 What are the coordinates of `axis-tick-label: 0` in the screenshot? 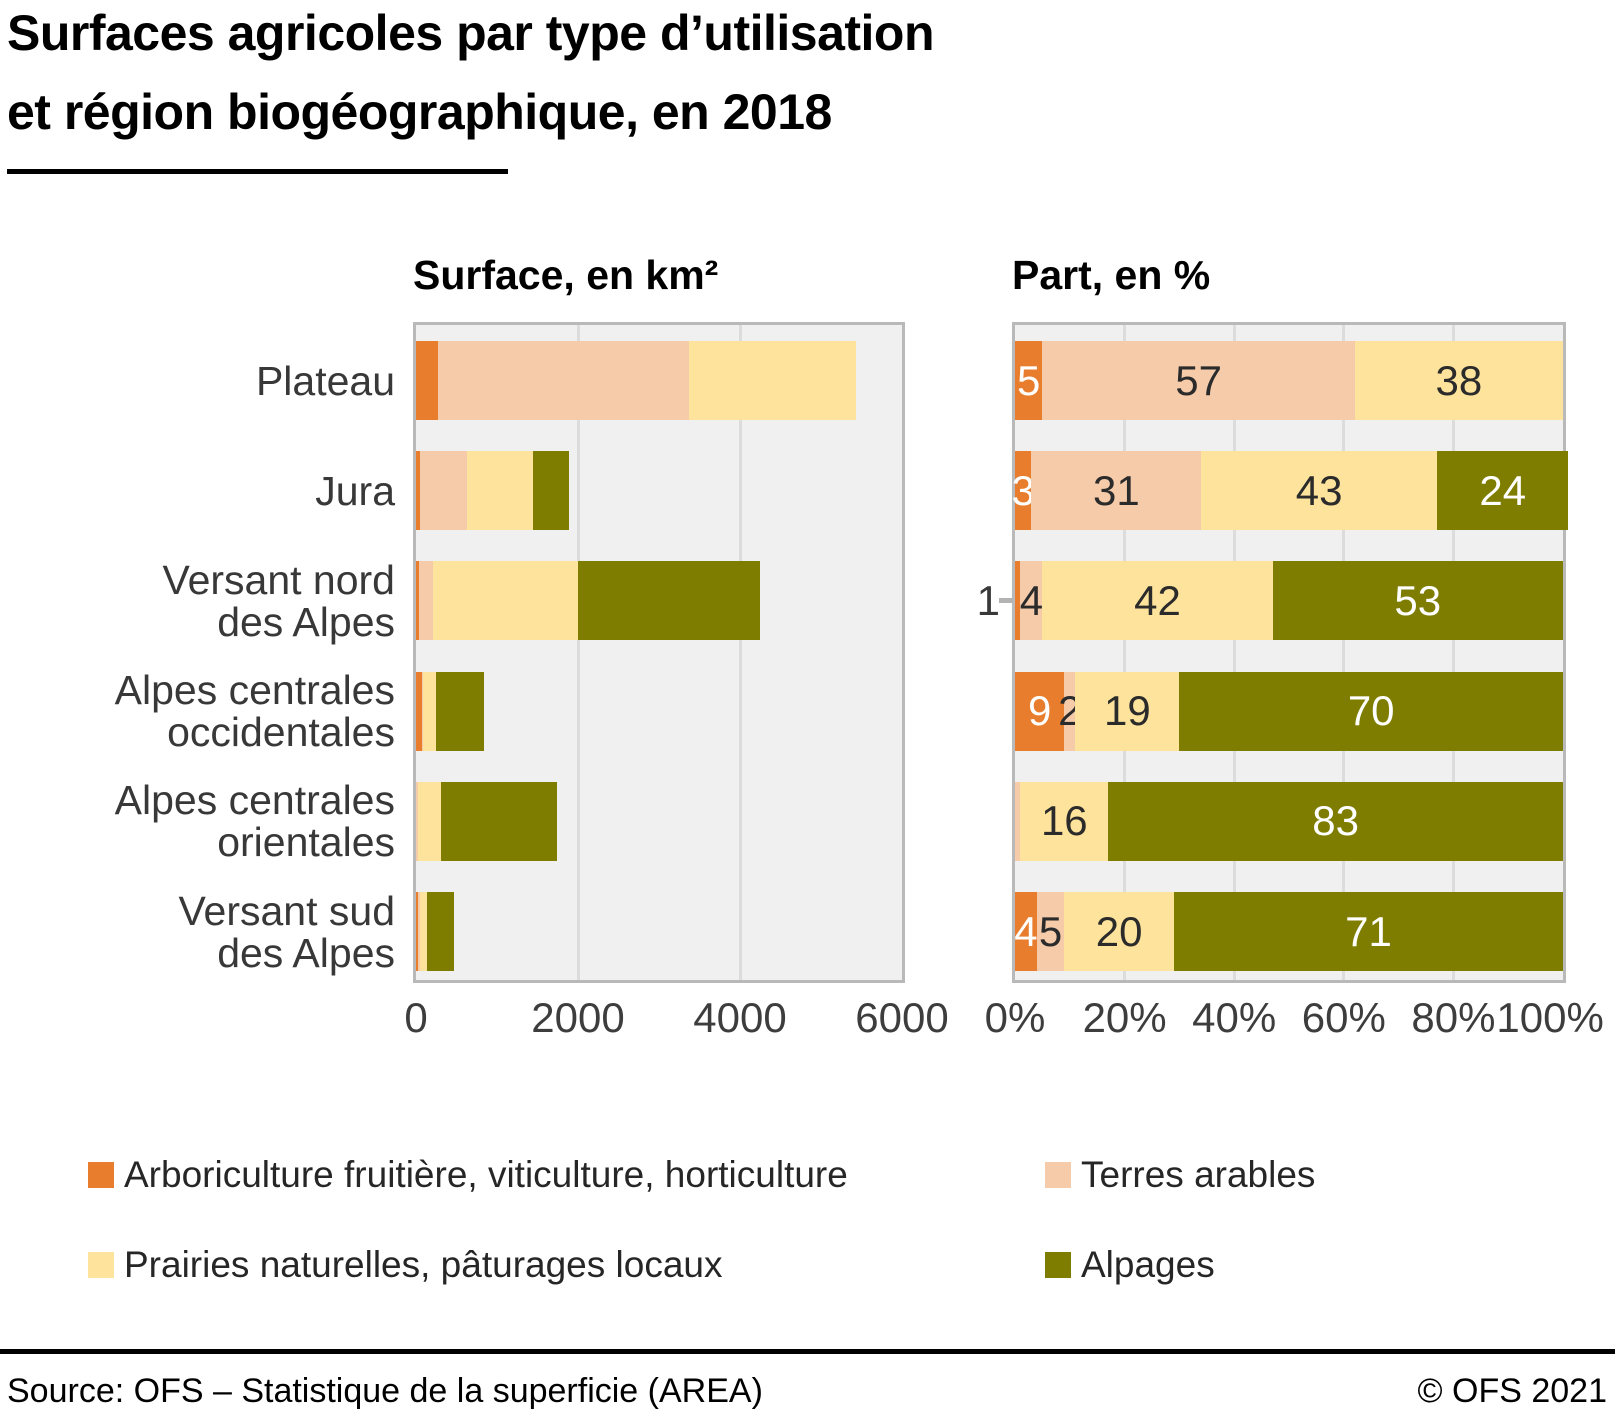 It's located at (416, 1017).